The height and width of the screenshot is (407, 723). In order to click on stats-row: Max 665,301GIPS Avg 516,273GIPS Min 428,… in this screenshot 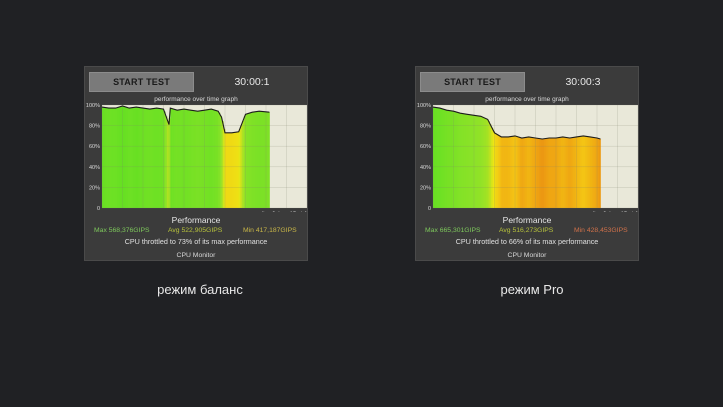, I will do `click(527, 231)`.